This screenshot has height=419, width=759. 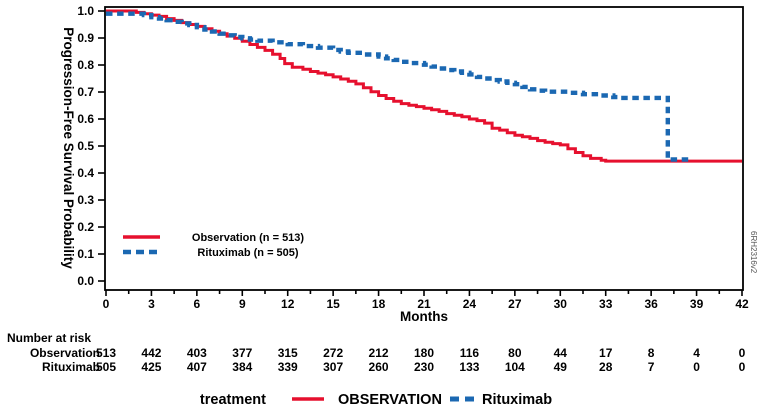 I want to click on x-tick-label: 39, so click(x=697, y=304).